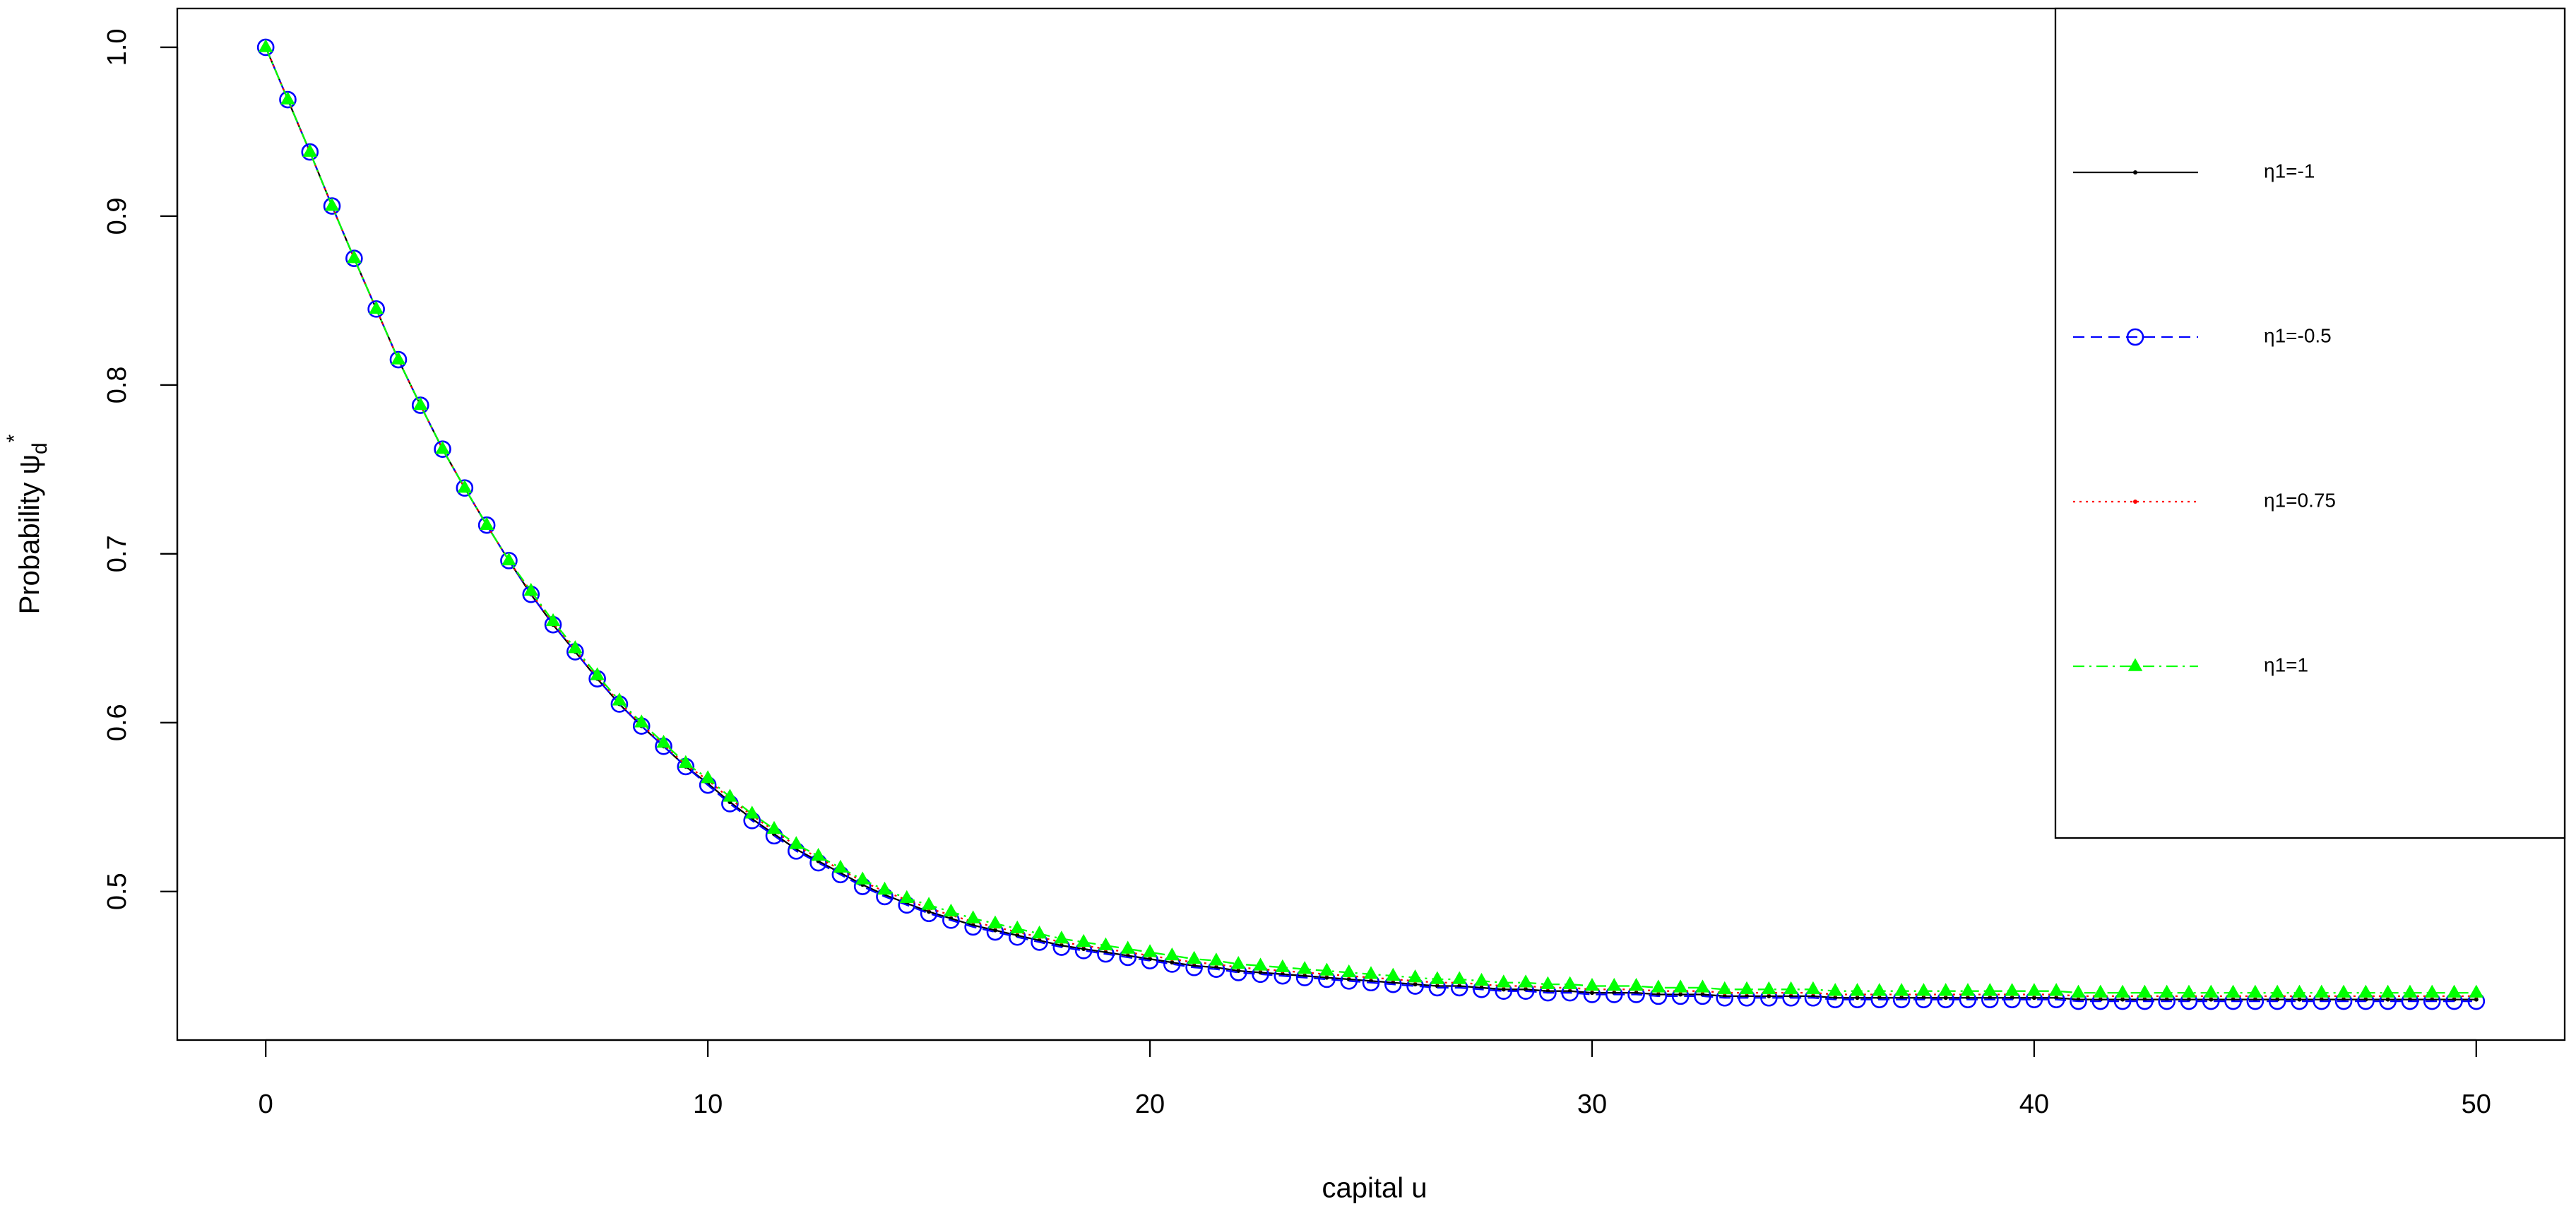  What do you see at coordinates (708, 1104) in the screenshot?
I see `x-tick-label: 10` at bounding box center [708, 1104].